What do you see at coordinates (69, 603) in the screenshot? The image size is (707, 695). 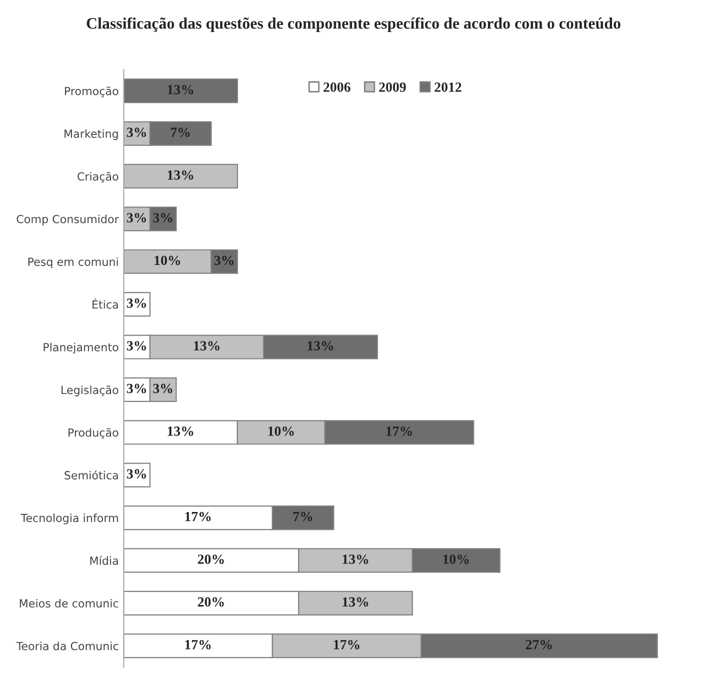 I see `y-tick-label: Meios de comunic` at bounding box center [69, 603].